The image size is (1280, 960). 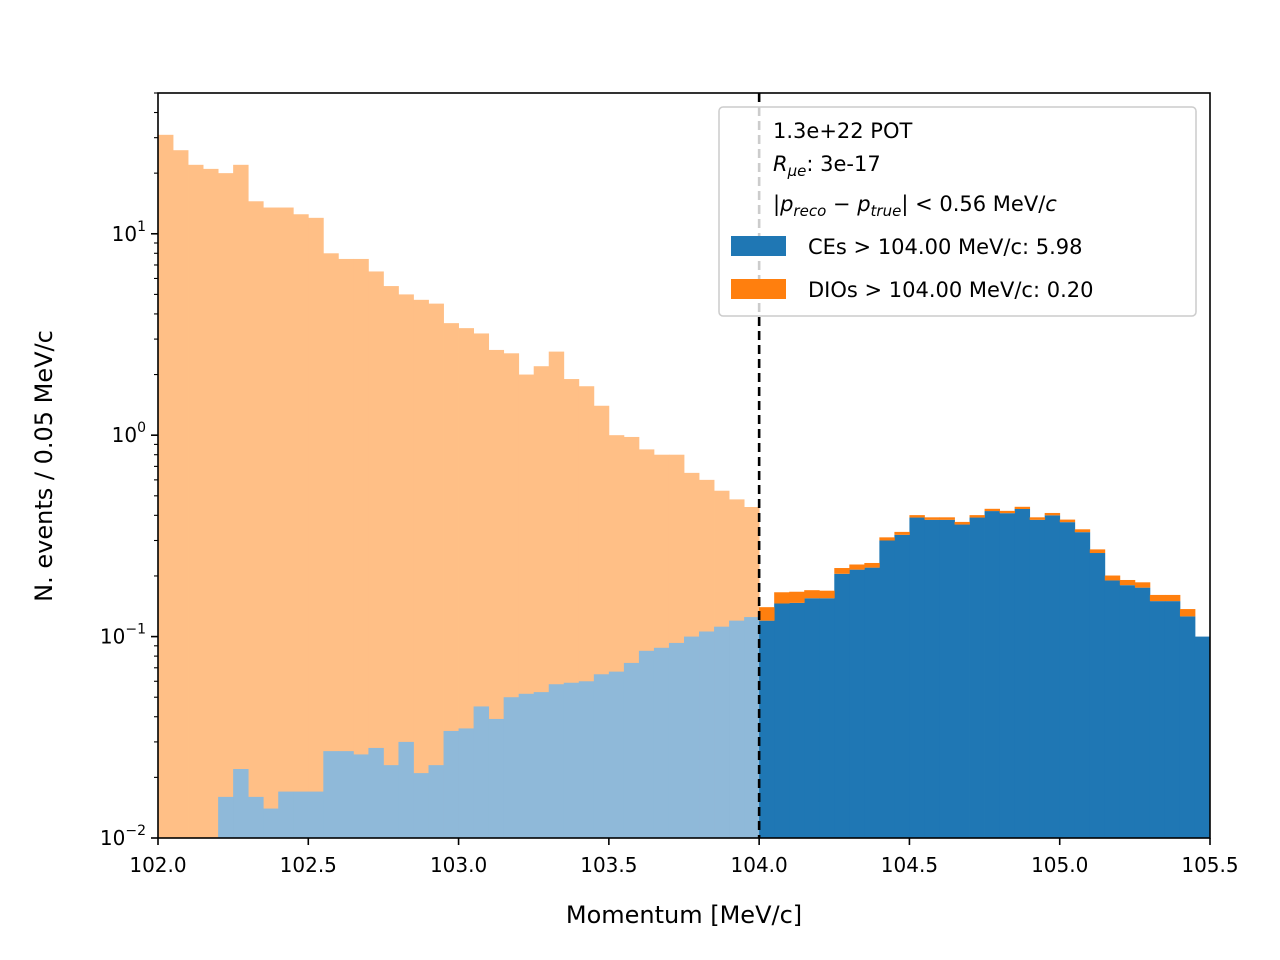 I want to click on res-reco-sub: reco, so click(x=809, y=211).